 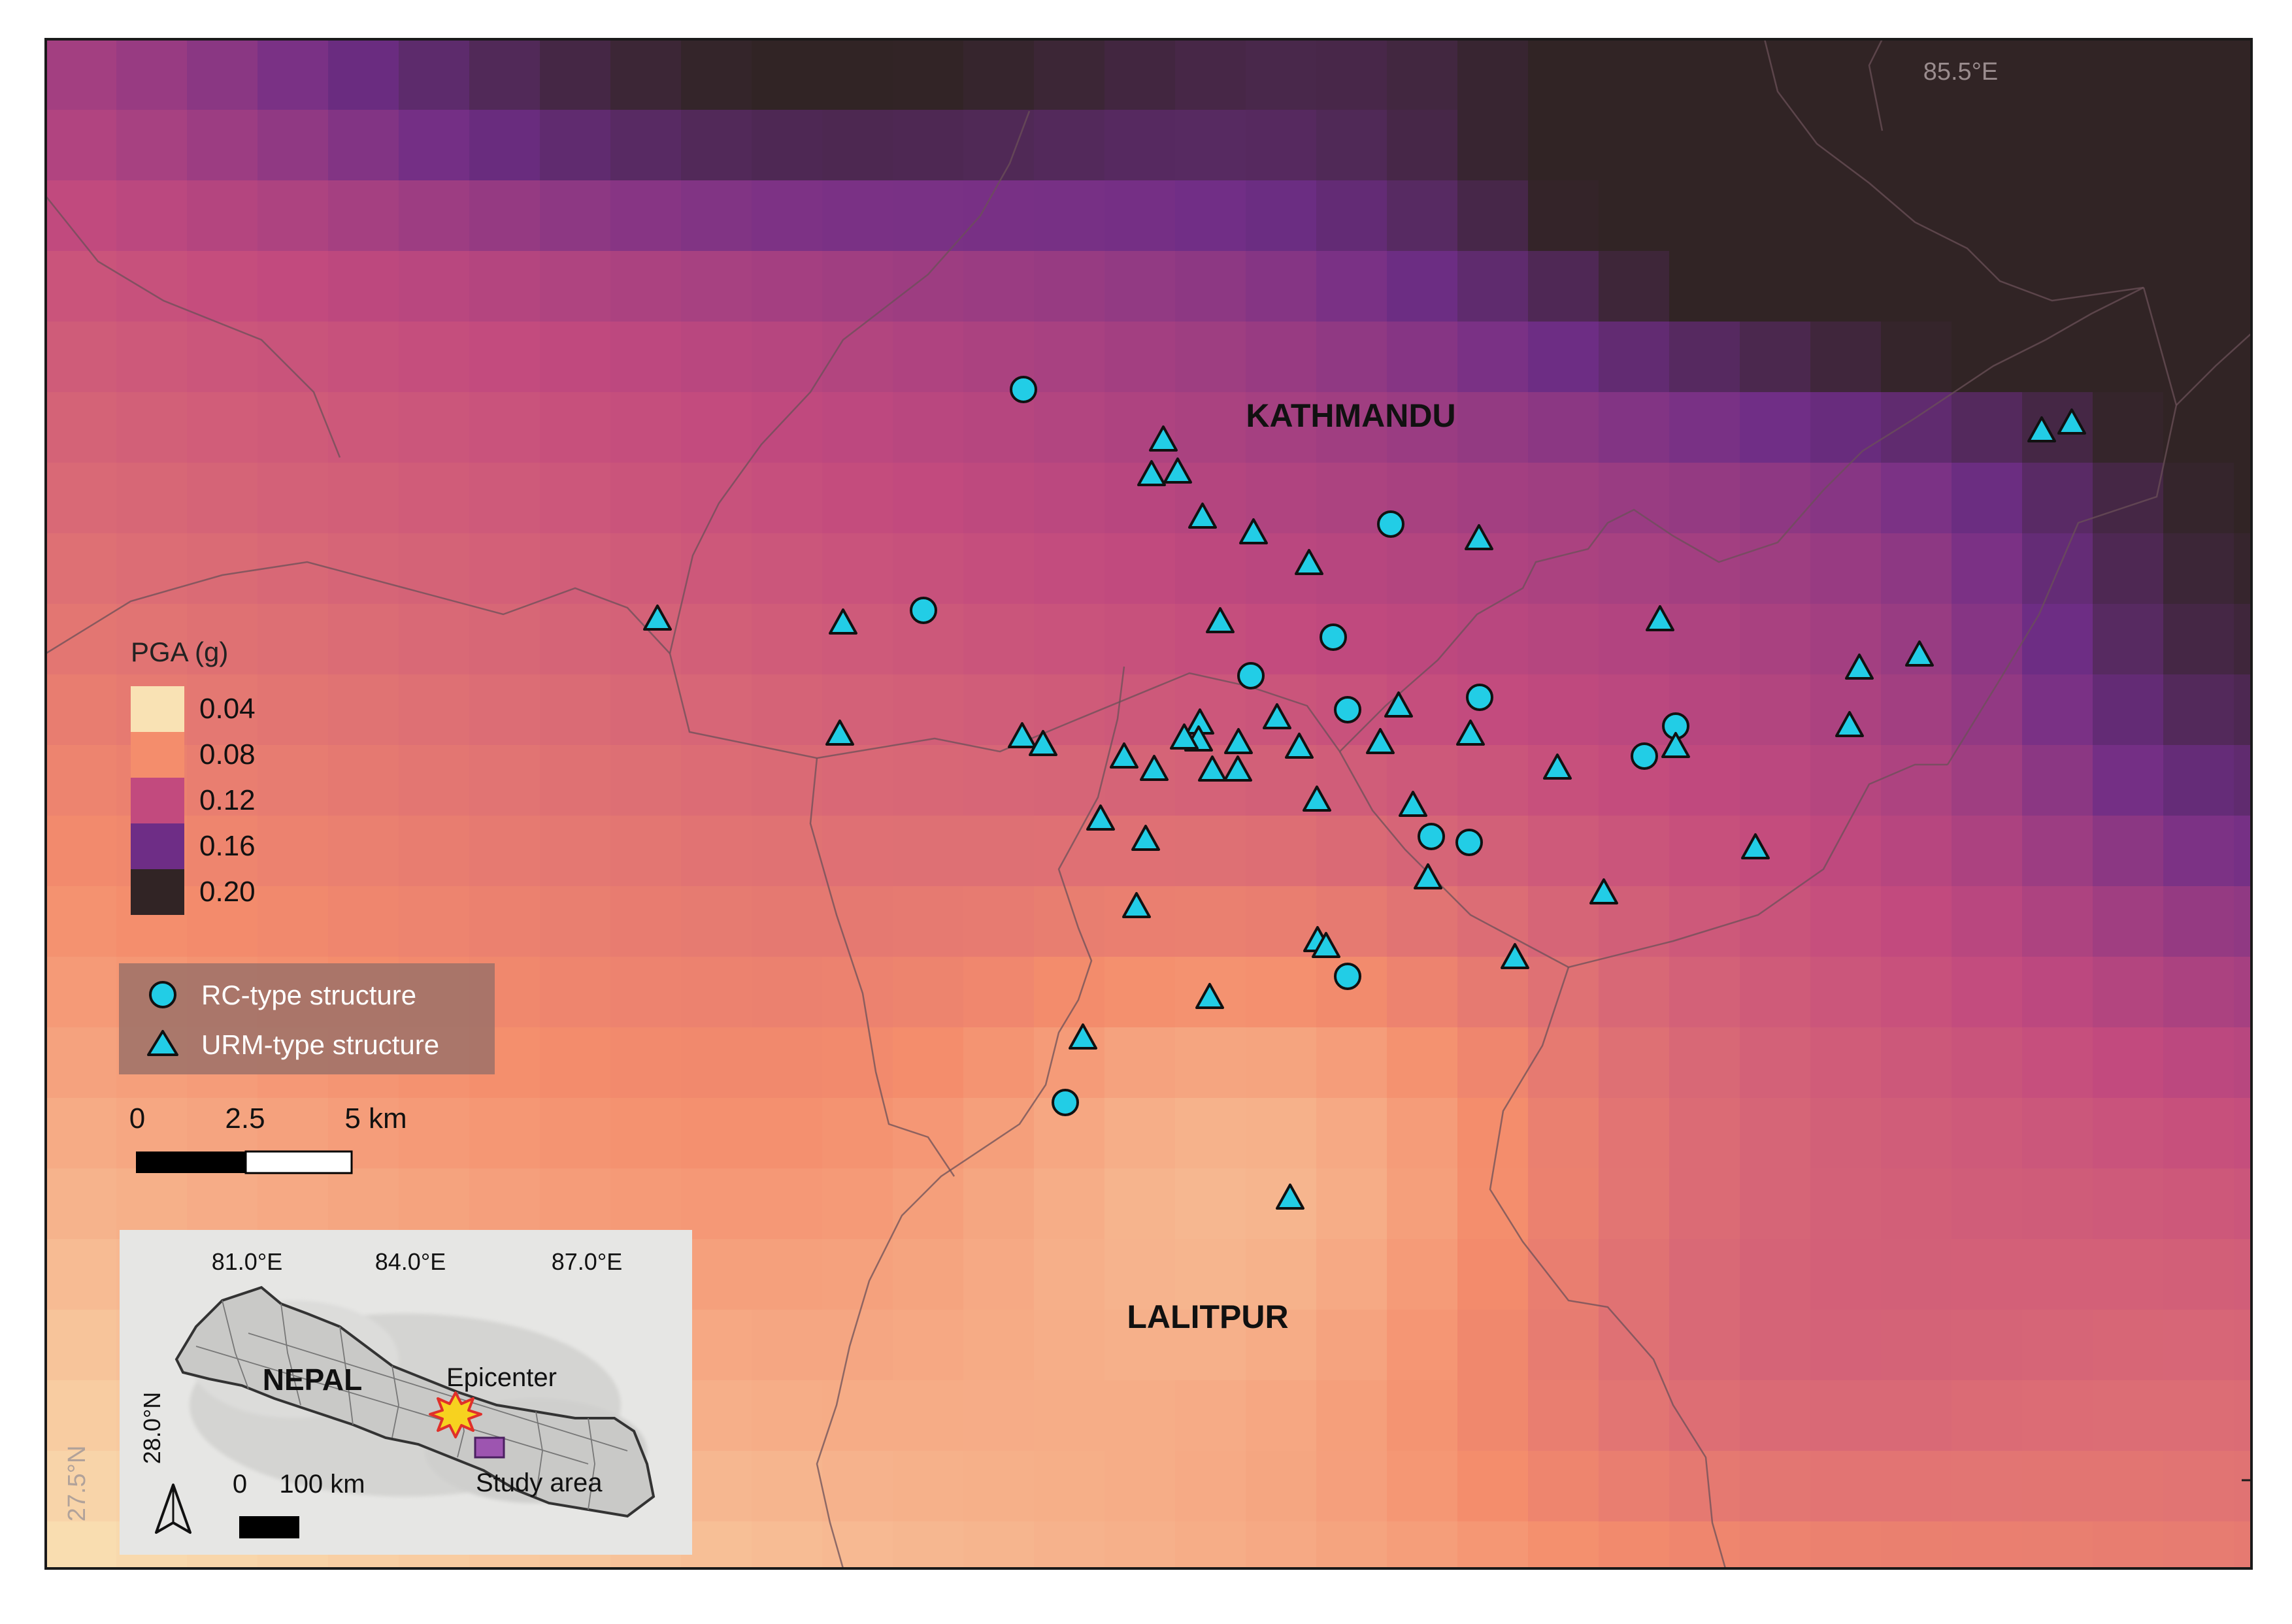 I want to click on boundary-west-inner, so click(x=882, y=967).